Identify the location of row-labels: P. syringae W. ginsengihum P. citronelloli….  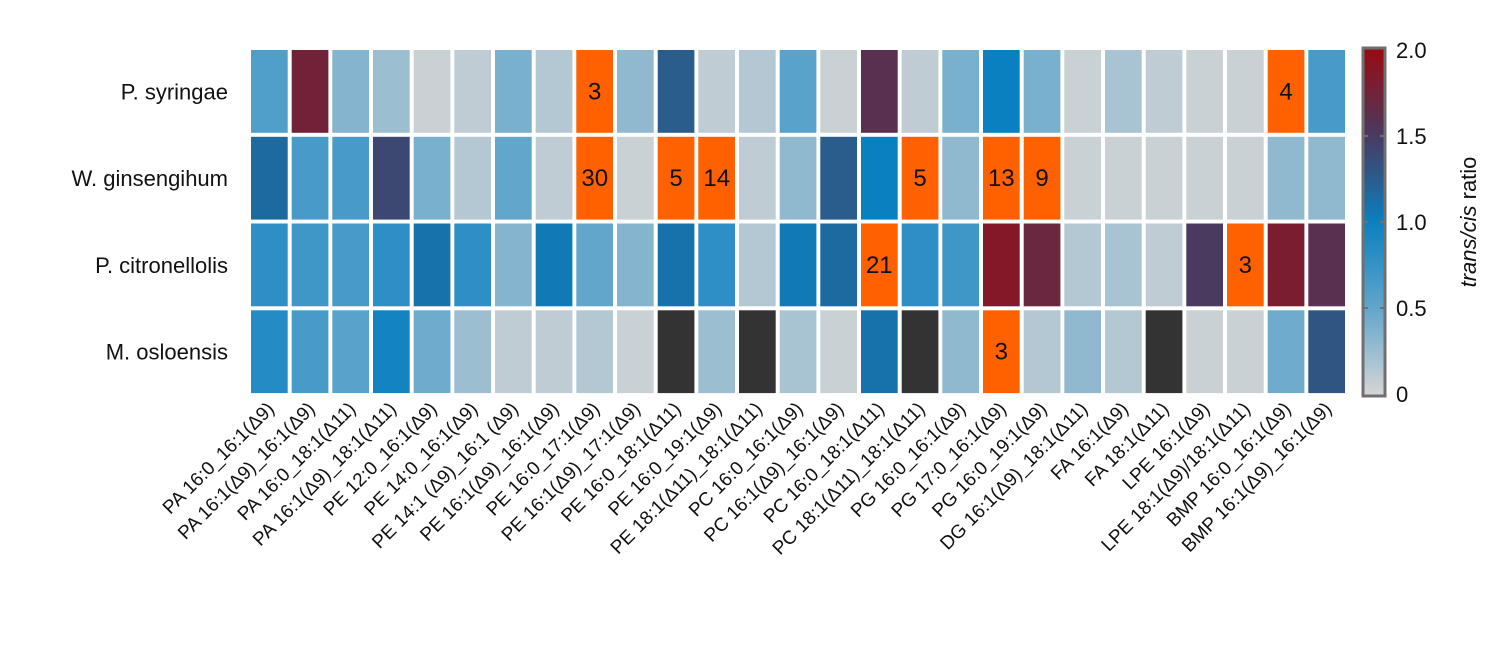
(149, 221).